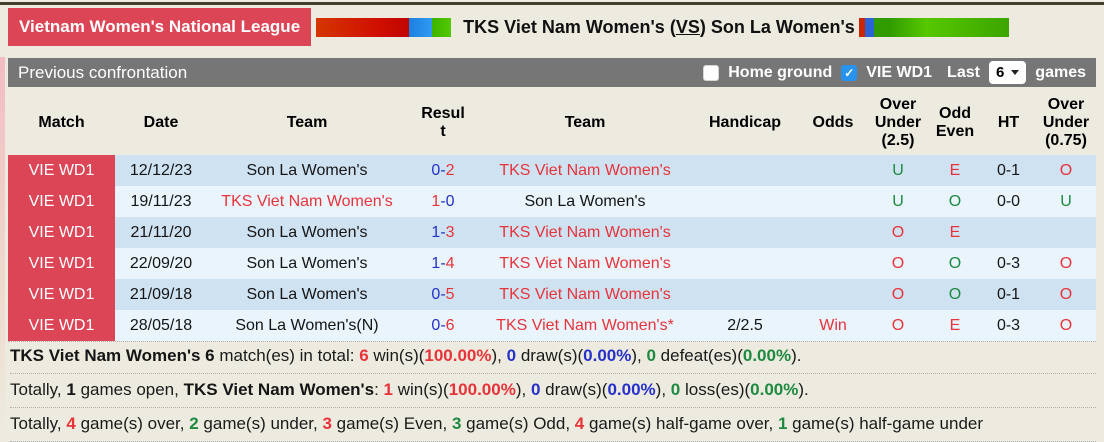 The image size is (1104, 442). I want to click on cell-odds: Win, so click(833, 325).